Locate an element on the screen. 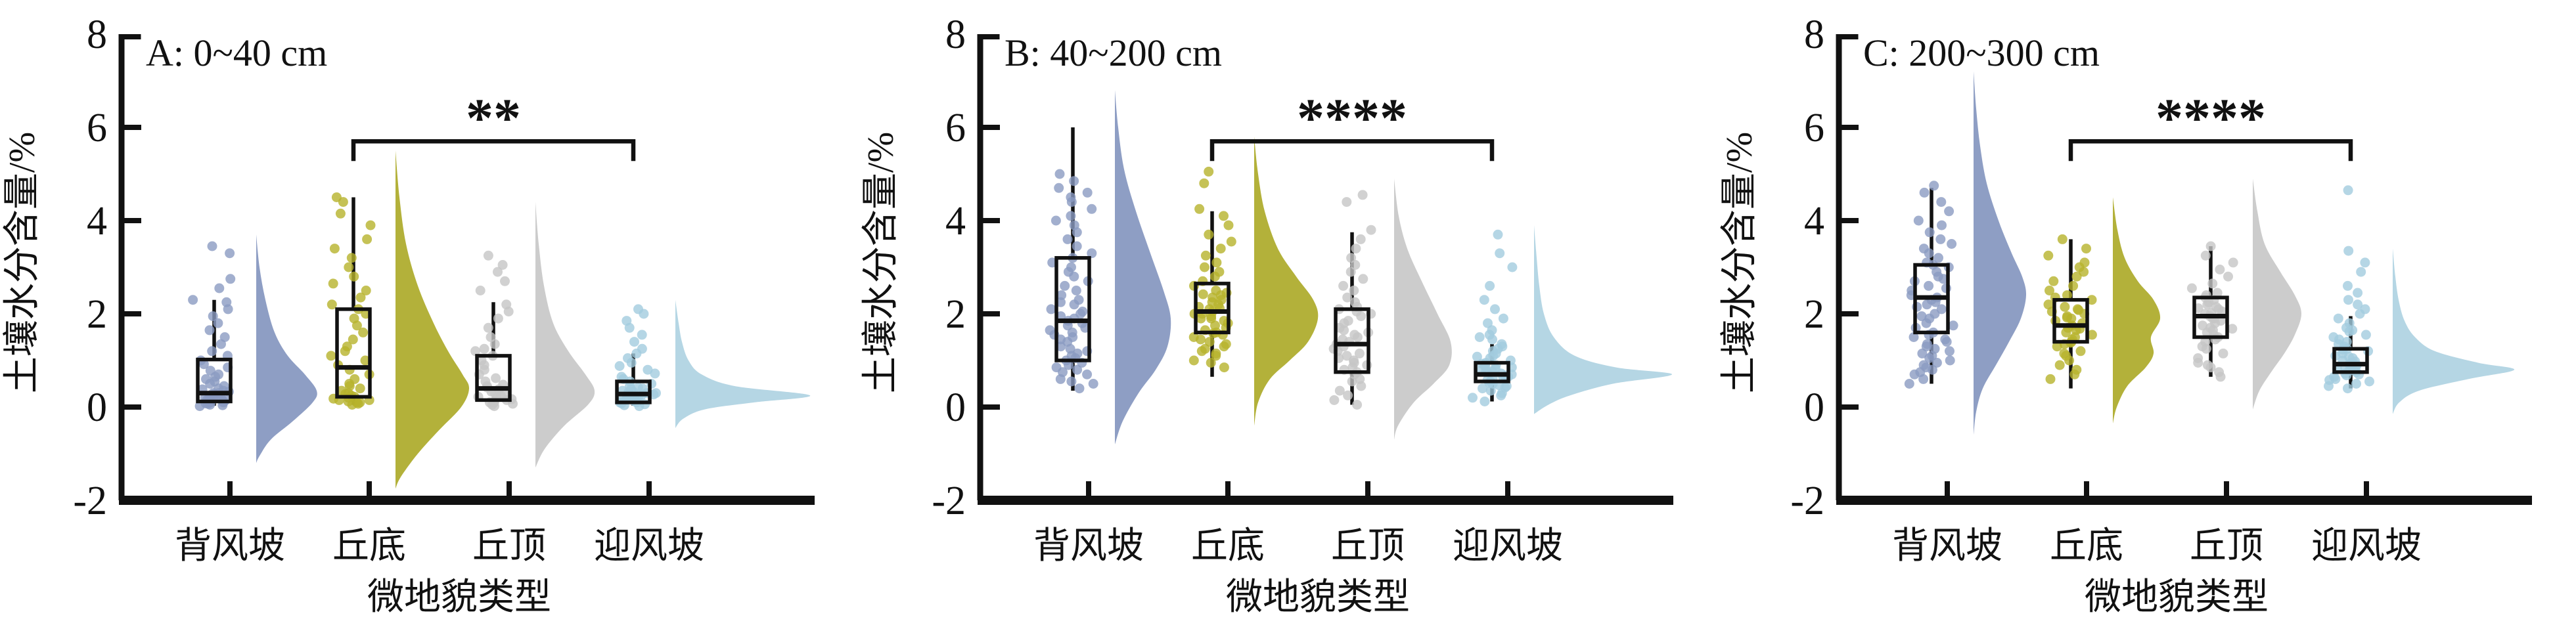 This screenshot has width=2576, height=627. x-category-label: 迎风坡 is located at coordinates (1508, 546).